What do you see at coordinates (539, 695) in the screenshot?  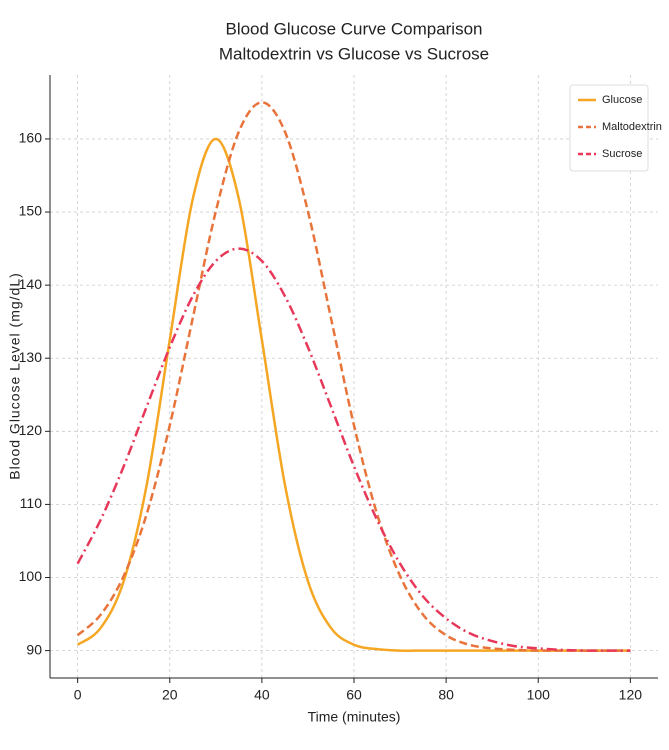 I see `x-tick-label: 100` at bounding box center [539, 695].